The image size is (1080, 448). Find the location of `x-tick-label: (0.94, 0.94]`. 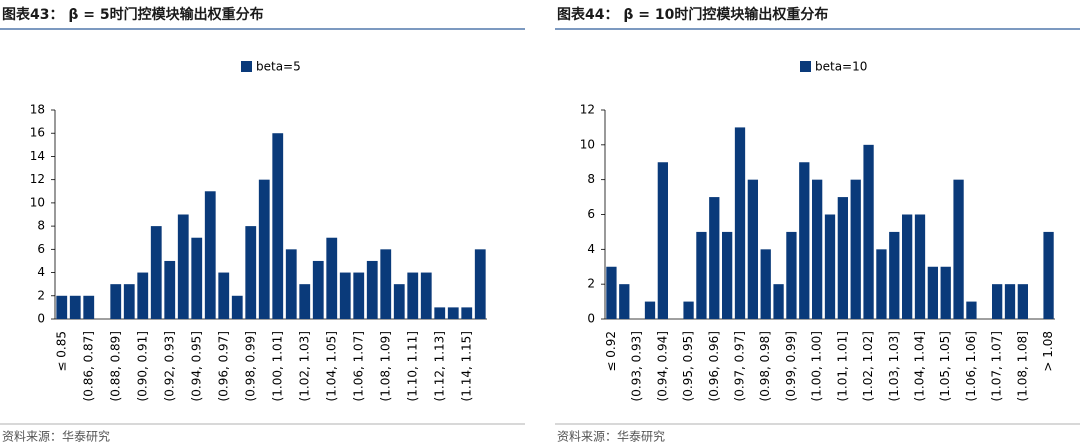

x-tick-label: (0.94, 0.94] is located at coordinates (662, 366).